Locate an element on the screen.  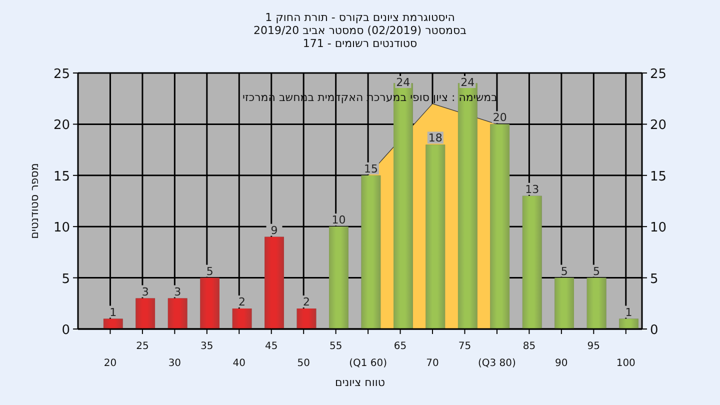
x-tick-label: (Q1 60) is located at coordinates (368, 363).